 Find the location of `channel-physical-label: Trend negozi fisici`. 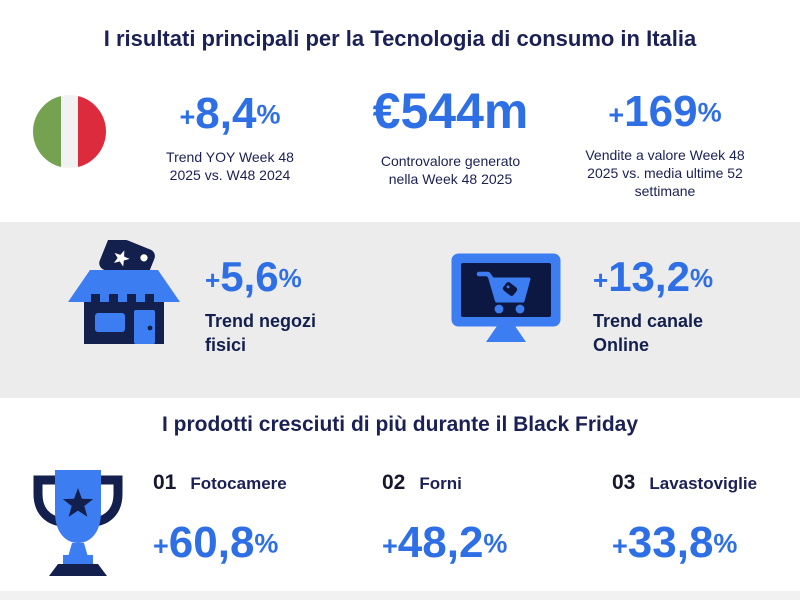

channel-physical-label: Trend negozi fisici is located at coordinates (261, 333).